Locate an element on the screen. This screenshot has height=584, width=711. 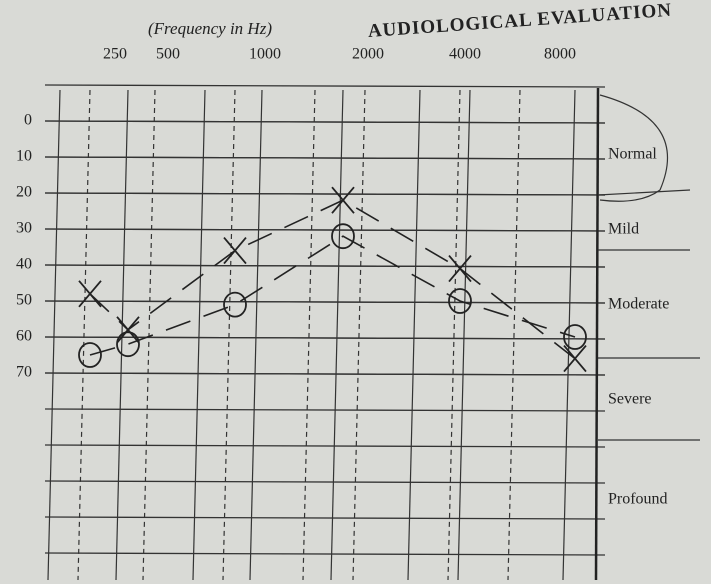
y-tick-label: 0 is located at coordinates (28, 120).